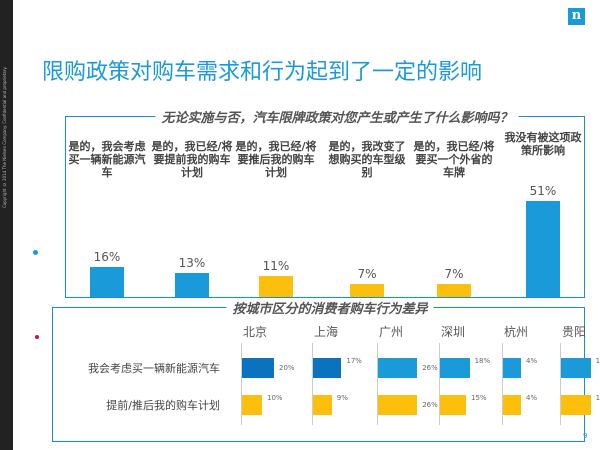 The width and height of the screenshot is (600, 450). What do you see at coordinates (454, 159) in the screenshot?
I see `category-label: 是的，我已经/将要买一个外省的车牌` at bounding box center [454, 159].